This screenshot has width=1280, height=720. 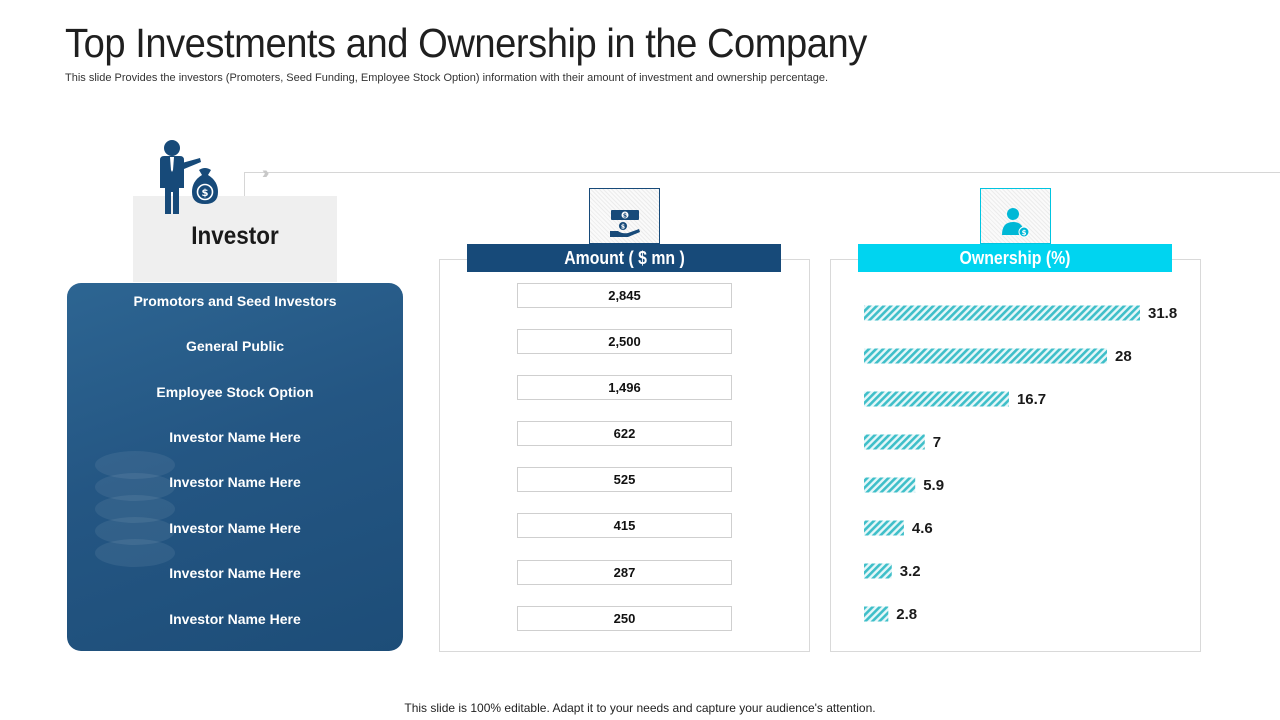 What do you see at coordinates (235, 346) in the screenshot?
I see `investor-item: General Public` at bounding box center [235, 346].